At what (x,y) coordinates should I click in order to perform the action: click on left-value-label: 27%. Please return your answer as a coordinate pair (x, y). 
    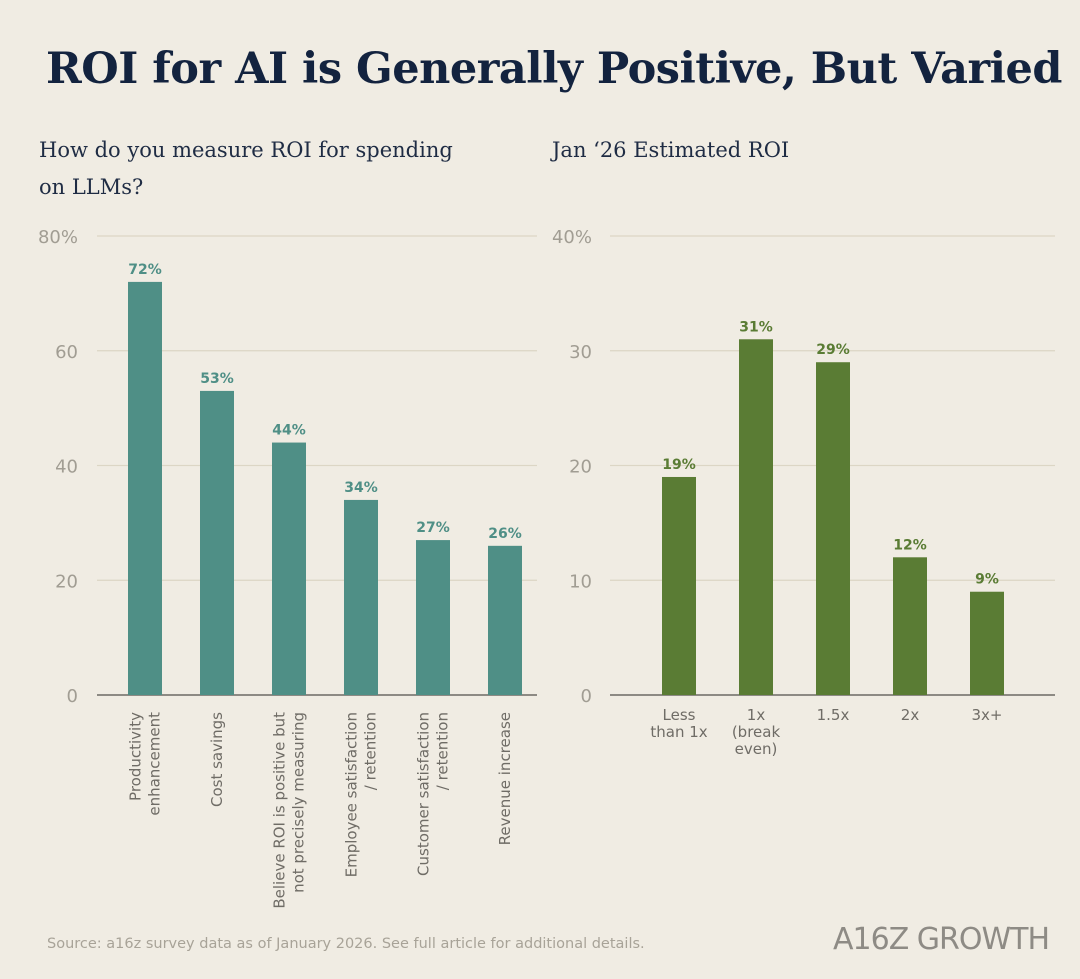
    Looking at the image, I should click on (433, 528).